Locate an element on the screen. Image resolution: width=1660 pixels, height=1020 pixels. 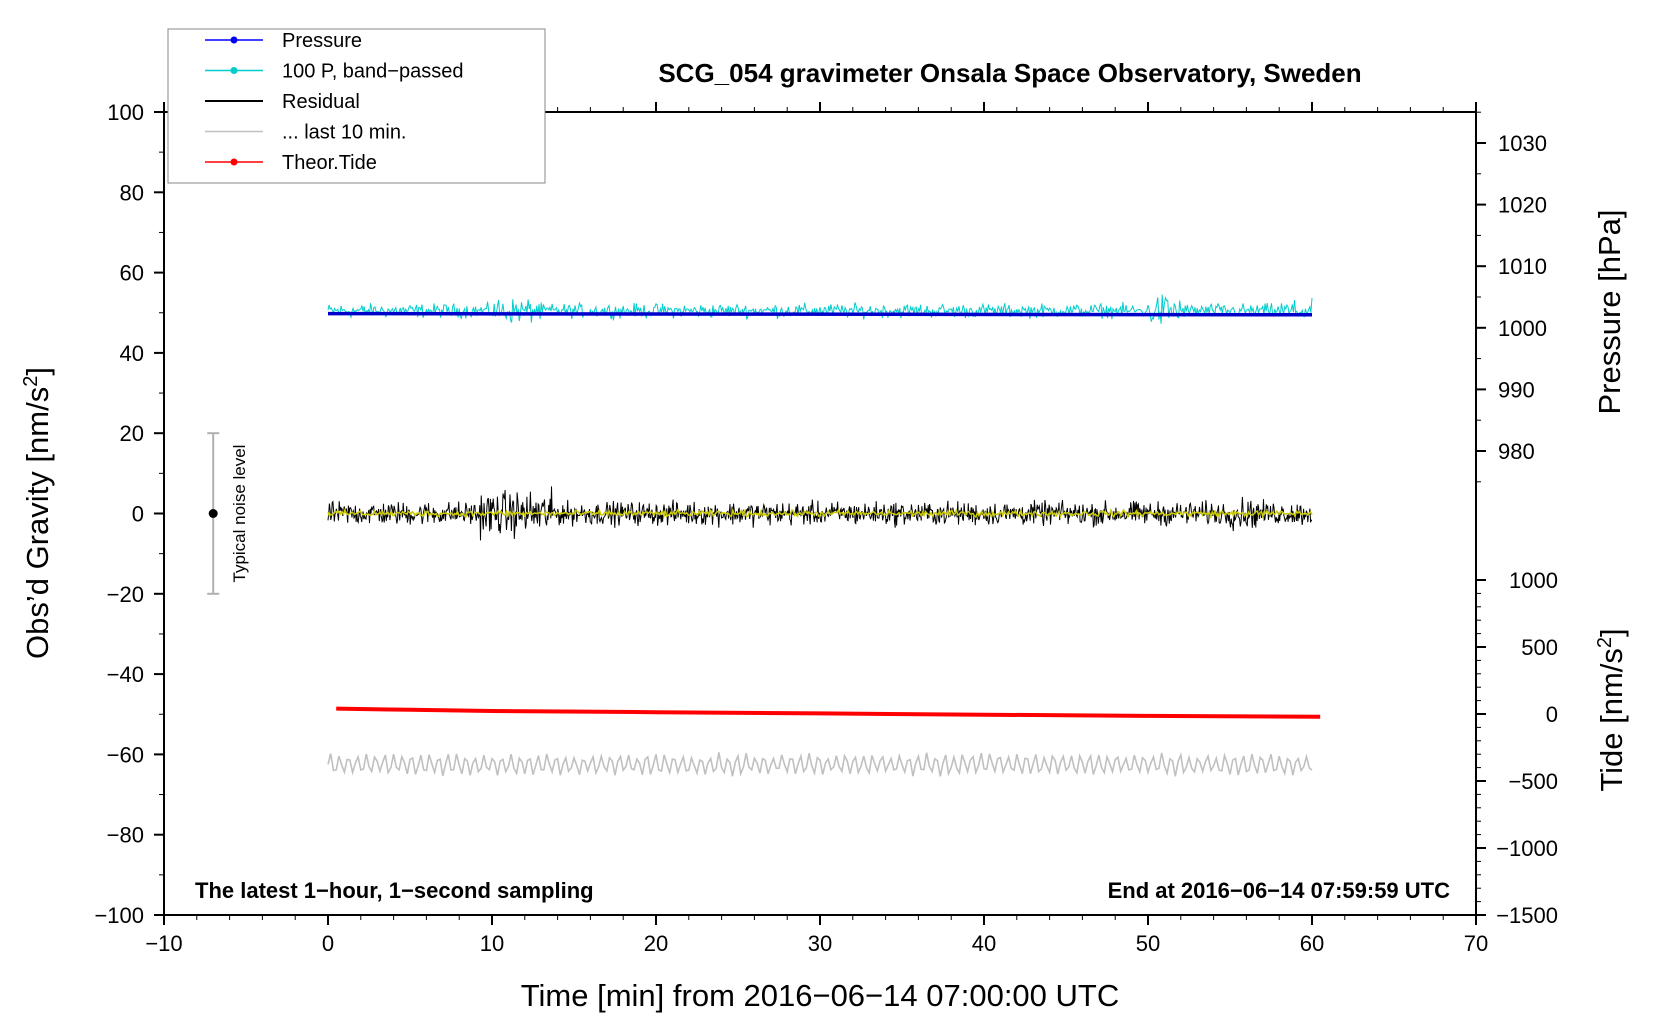
y-axis-label-tide-end: ] is located at coordinates (1611, 632).